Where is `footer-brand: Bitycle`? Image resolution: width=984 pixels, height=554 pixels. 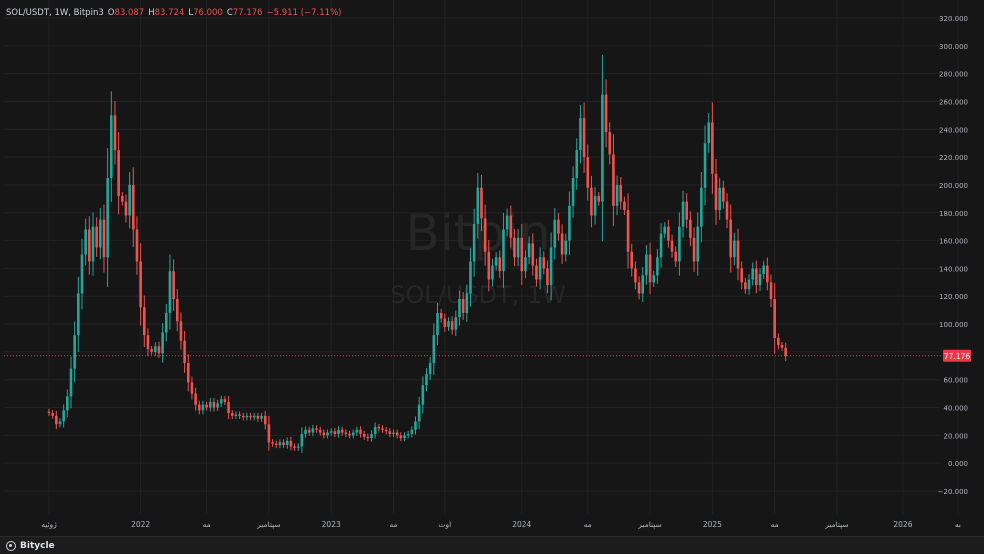 footer-brand: Bitycle is located at coordinates (37, 545).